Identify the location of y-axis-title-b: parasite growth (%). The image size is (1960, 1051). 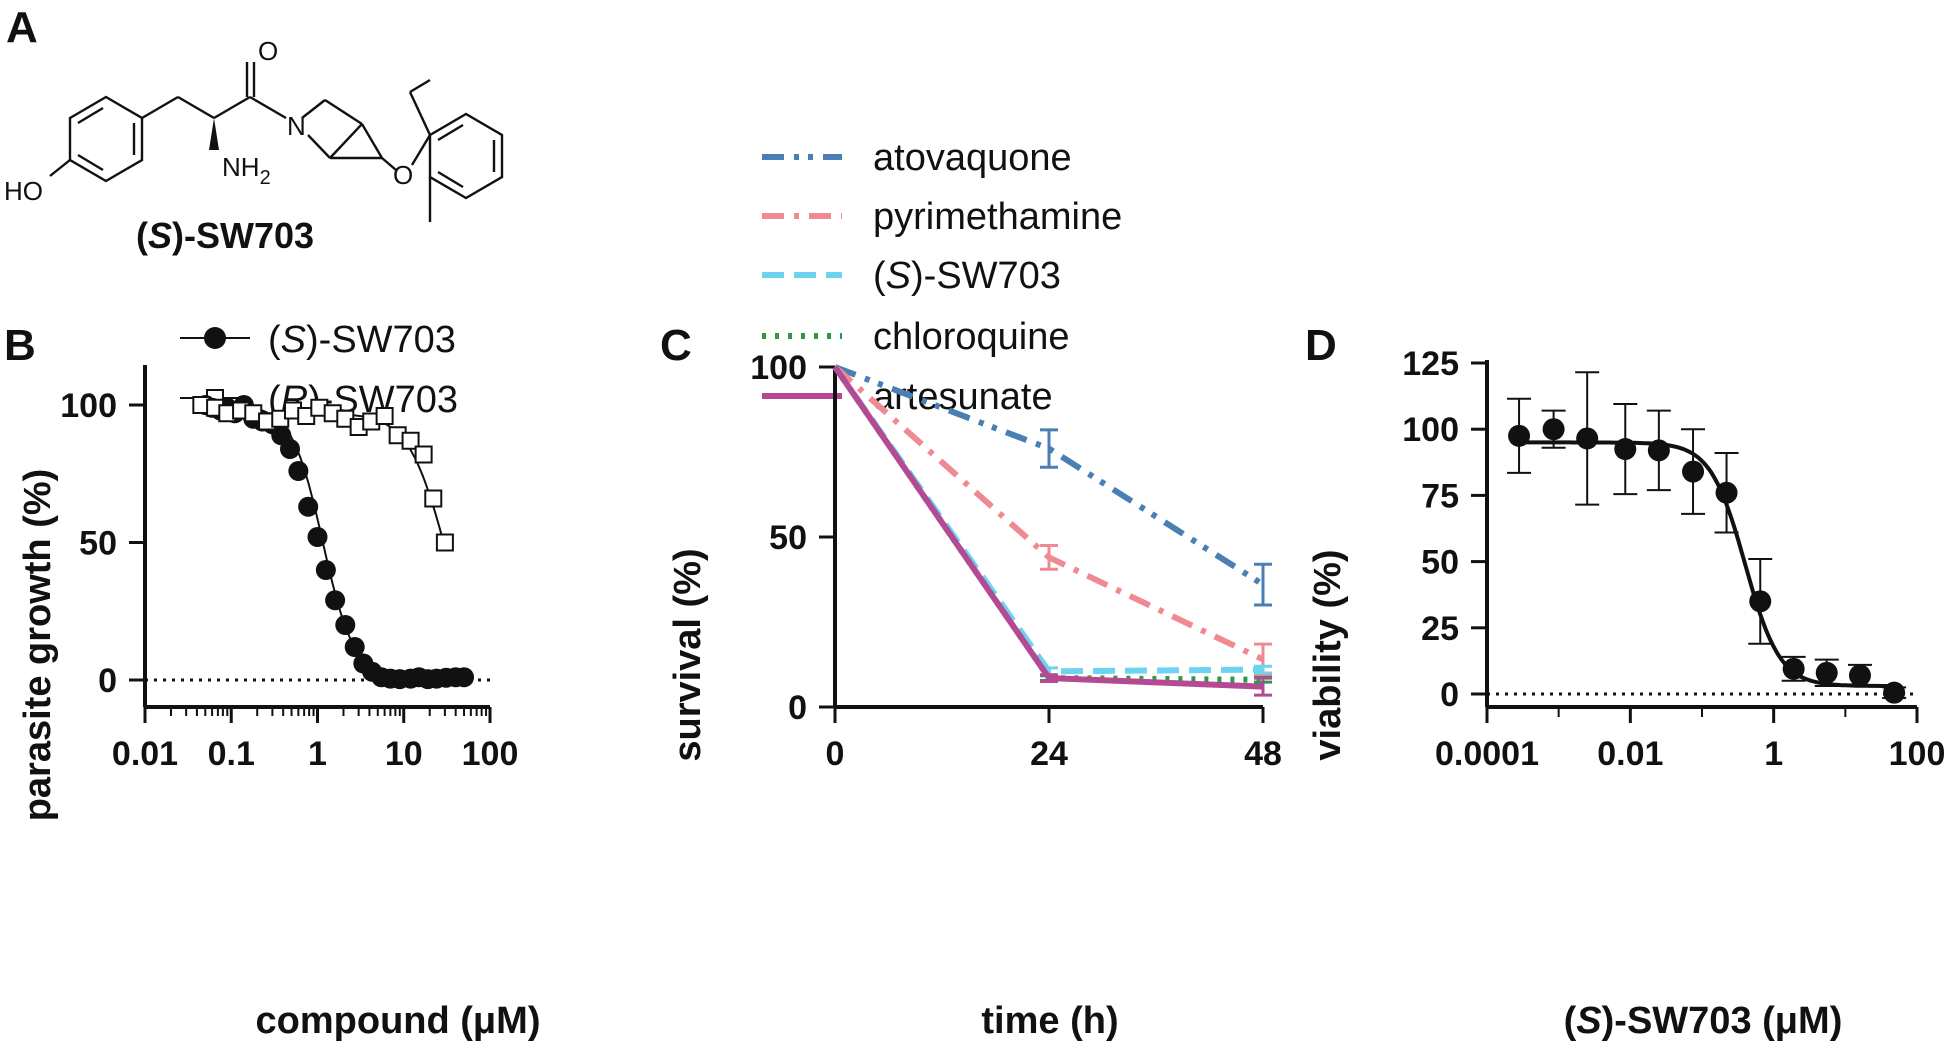
(38, 645).